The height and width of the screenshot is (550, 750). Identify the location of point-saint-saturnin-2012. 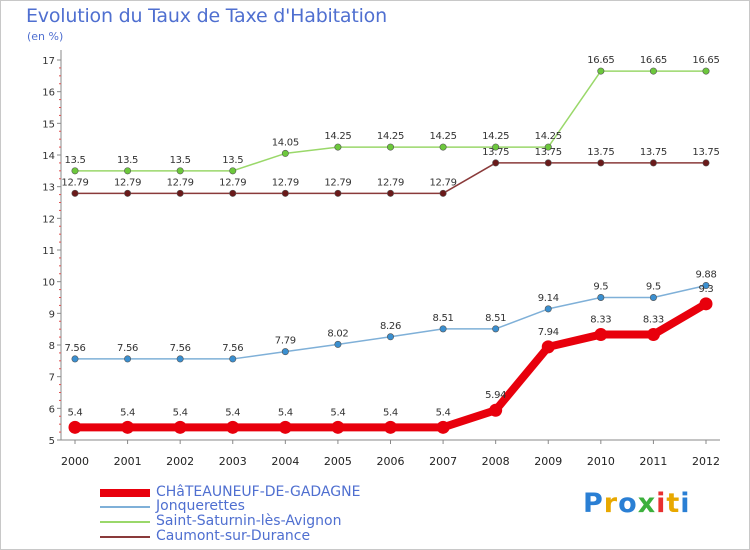
(706, 71).